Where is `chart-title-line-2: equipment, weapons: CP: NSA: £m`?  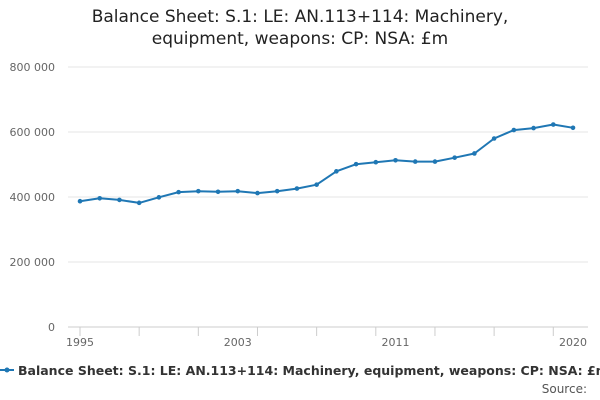
chart-title-line-2: equipment, weapons: CP: NSA: £m is located at coordinates (300, 39).